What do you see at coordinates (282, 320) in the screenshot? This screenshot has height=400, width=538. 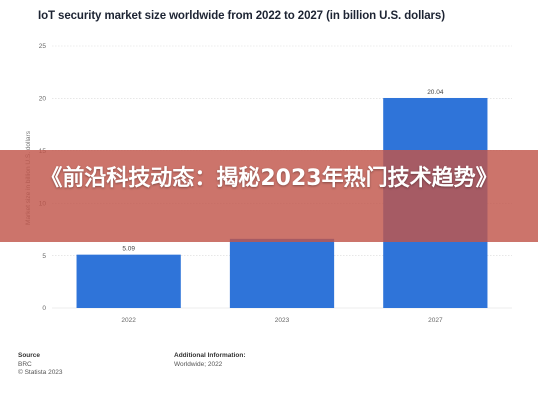 I see `x-tick-label-2023: 2023` at bounding box center [282, 320].